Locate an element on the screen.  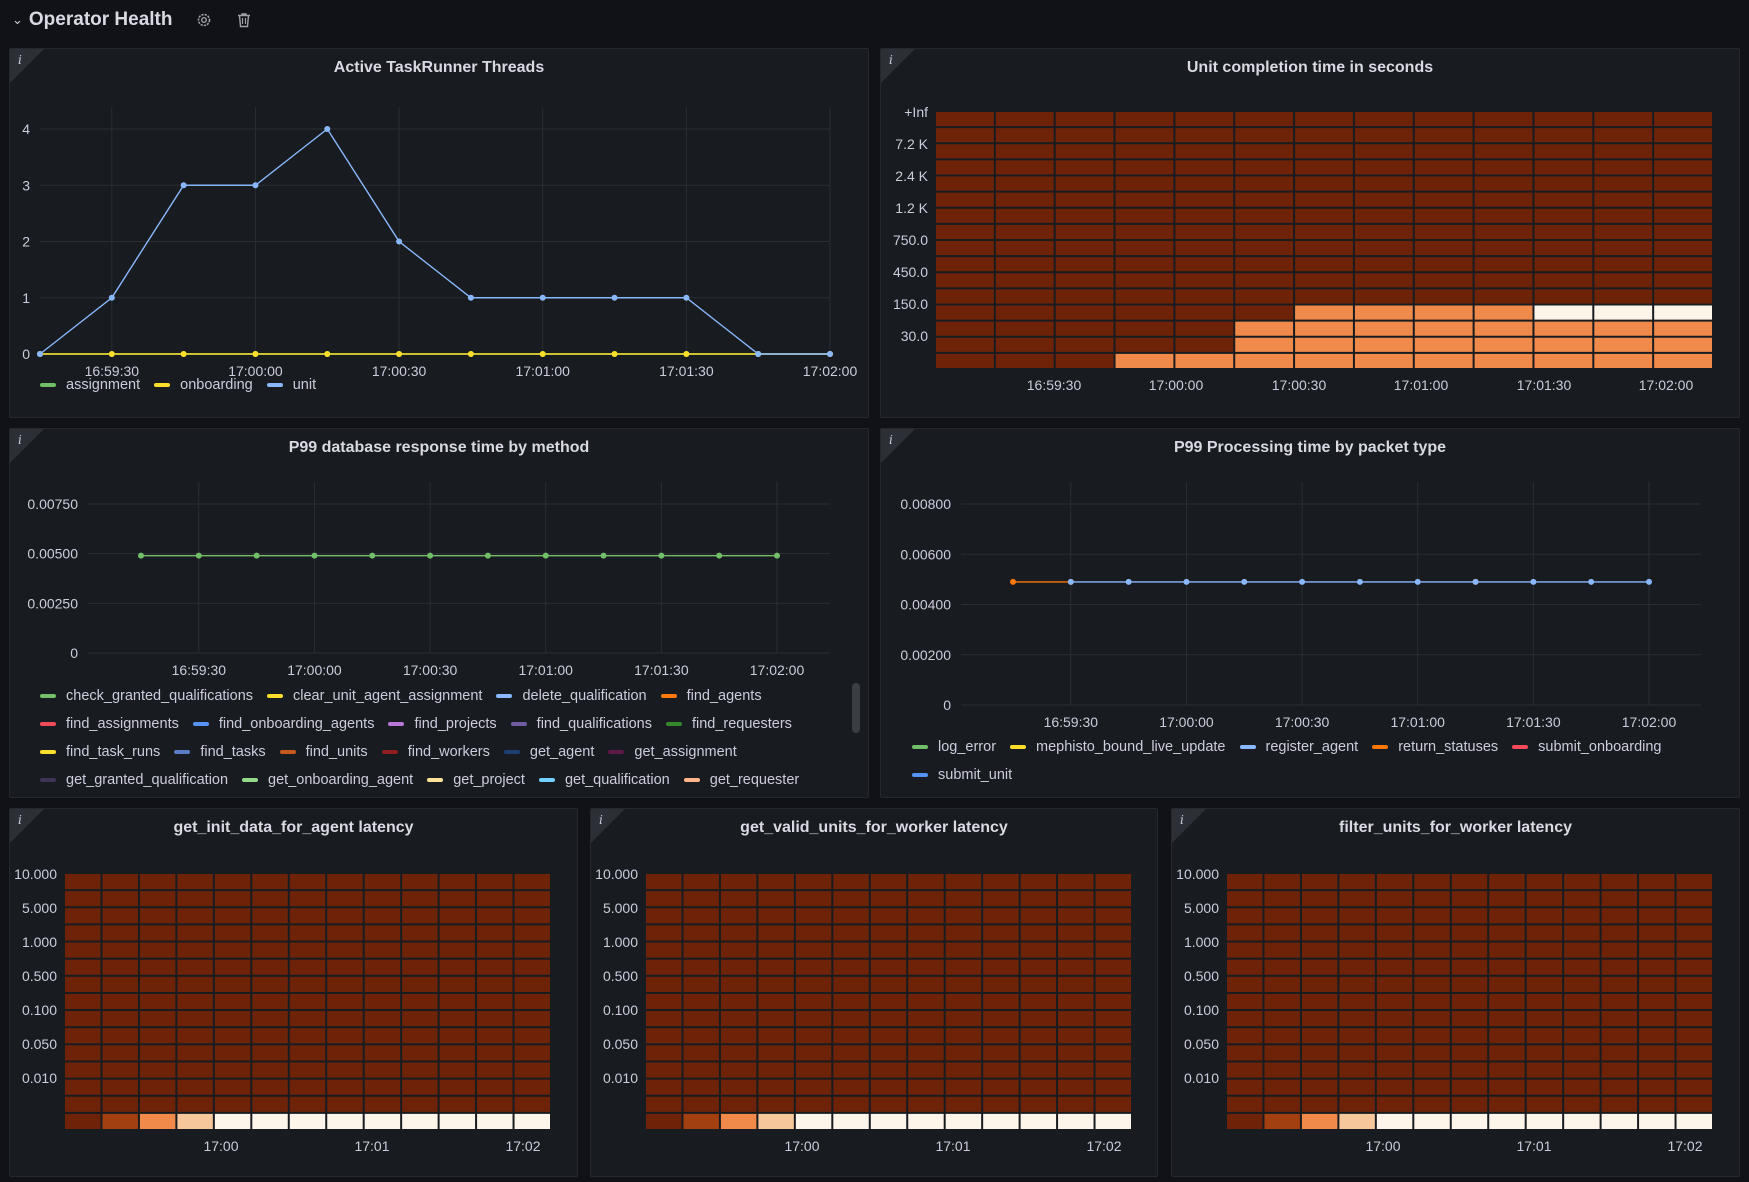
legend-item-find_qualifications: find_qualifications is located at coordinates (581, 724).